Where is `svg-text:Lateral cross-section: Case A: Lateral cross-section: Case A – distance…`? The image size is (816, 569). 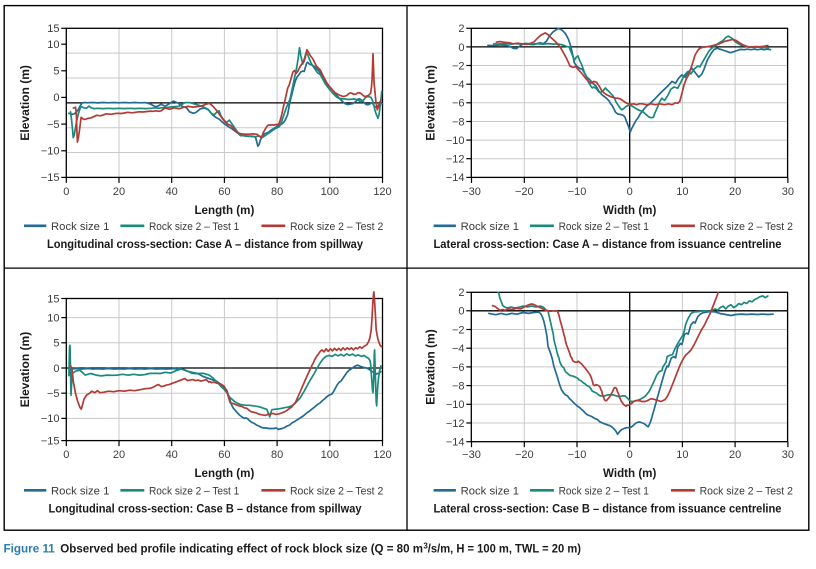
svg-text:Lateral cross-section: Case A: Lateral cross-section: Case A – distance… is located at coordinates (608, 244).